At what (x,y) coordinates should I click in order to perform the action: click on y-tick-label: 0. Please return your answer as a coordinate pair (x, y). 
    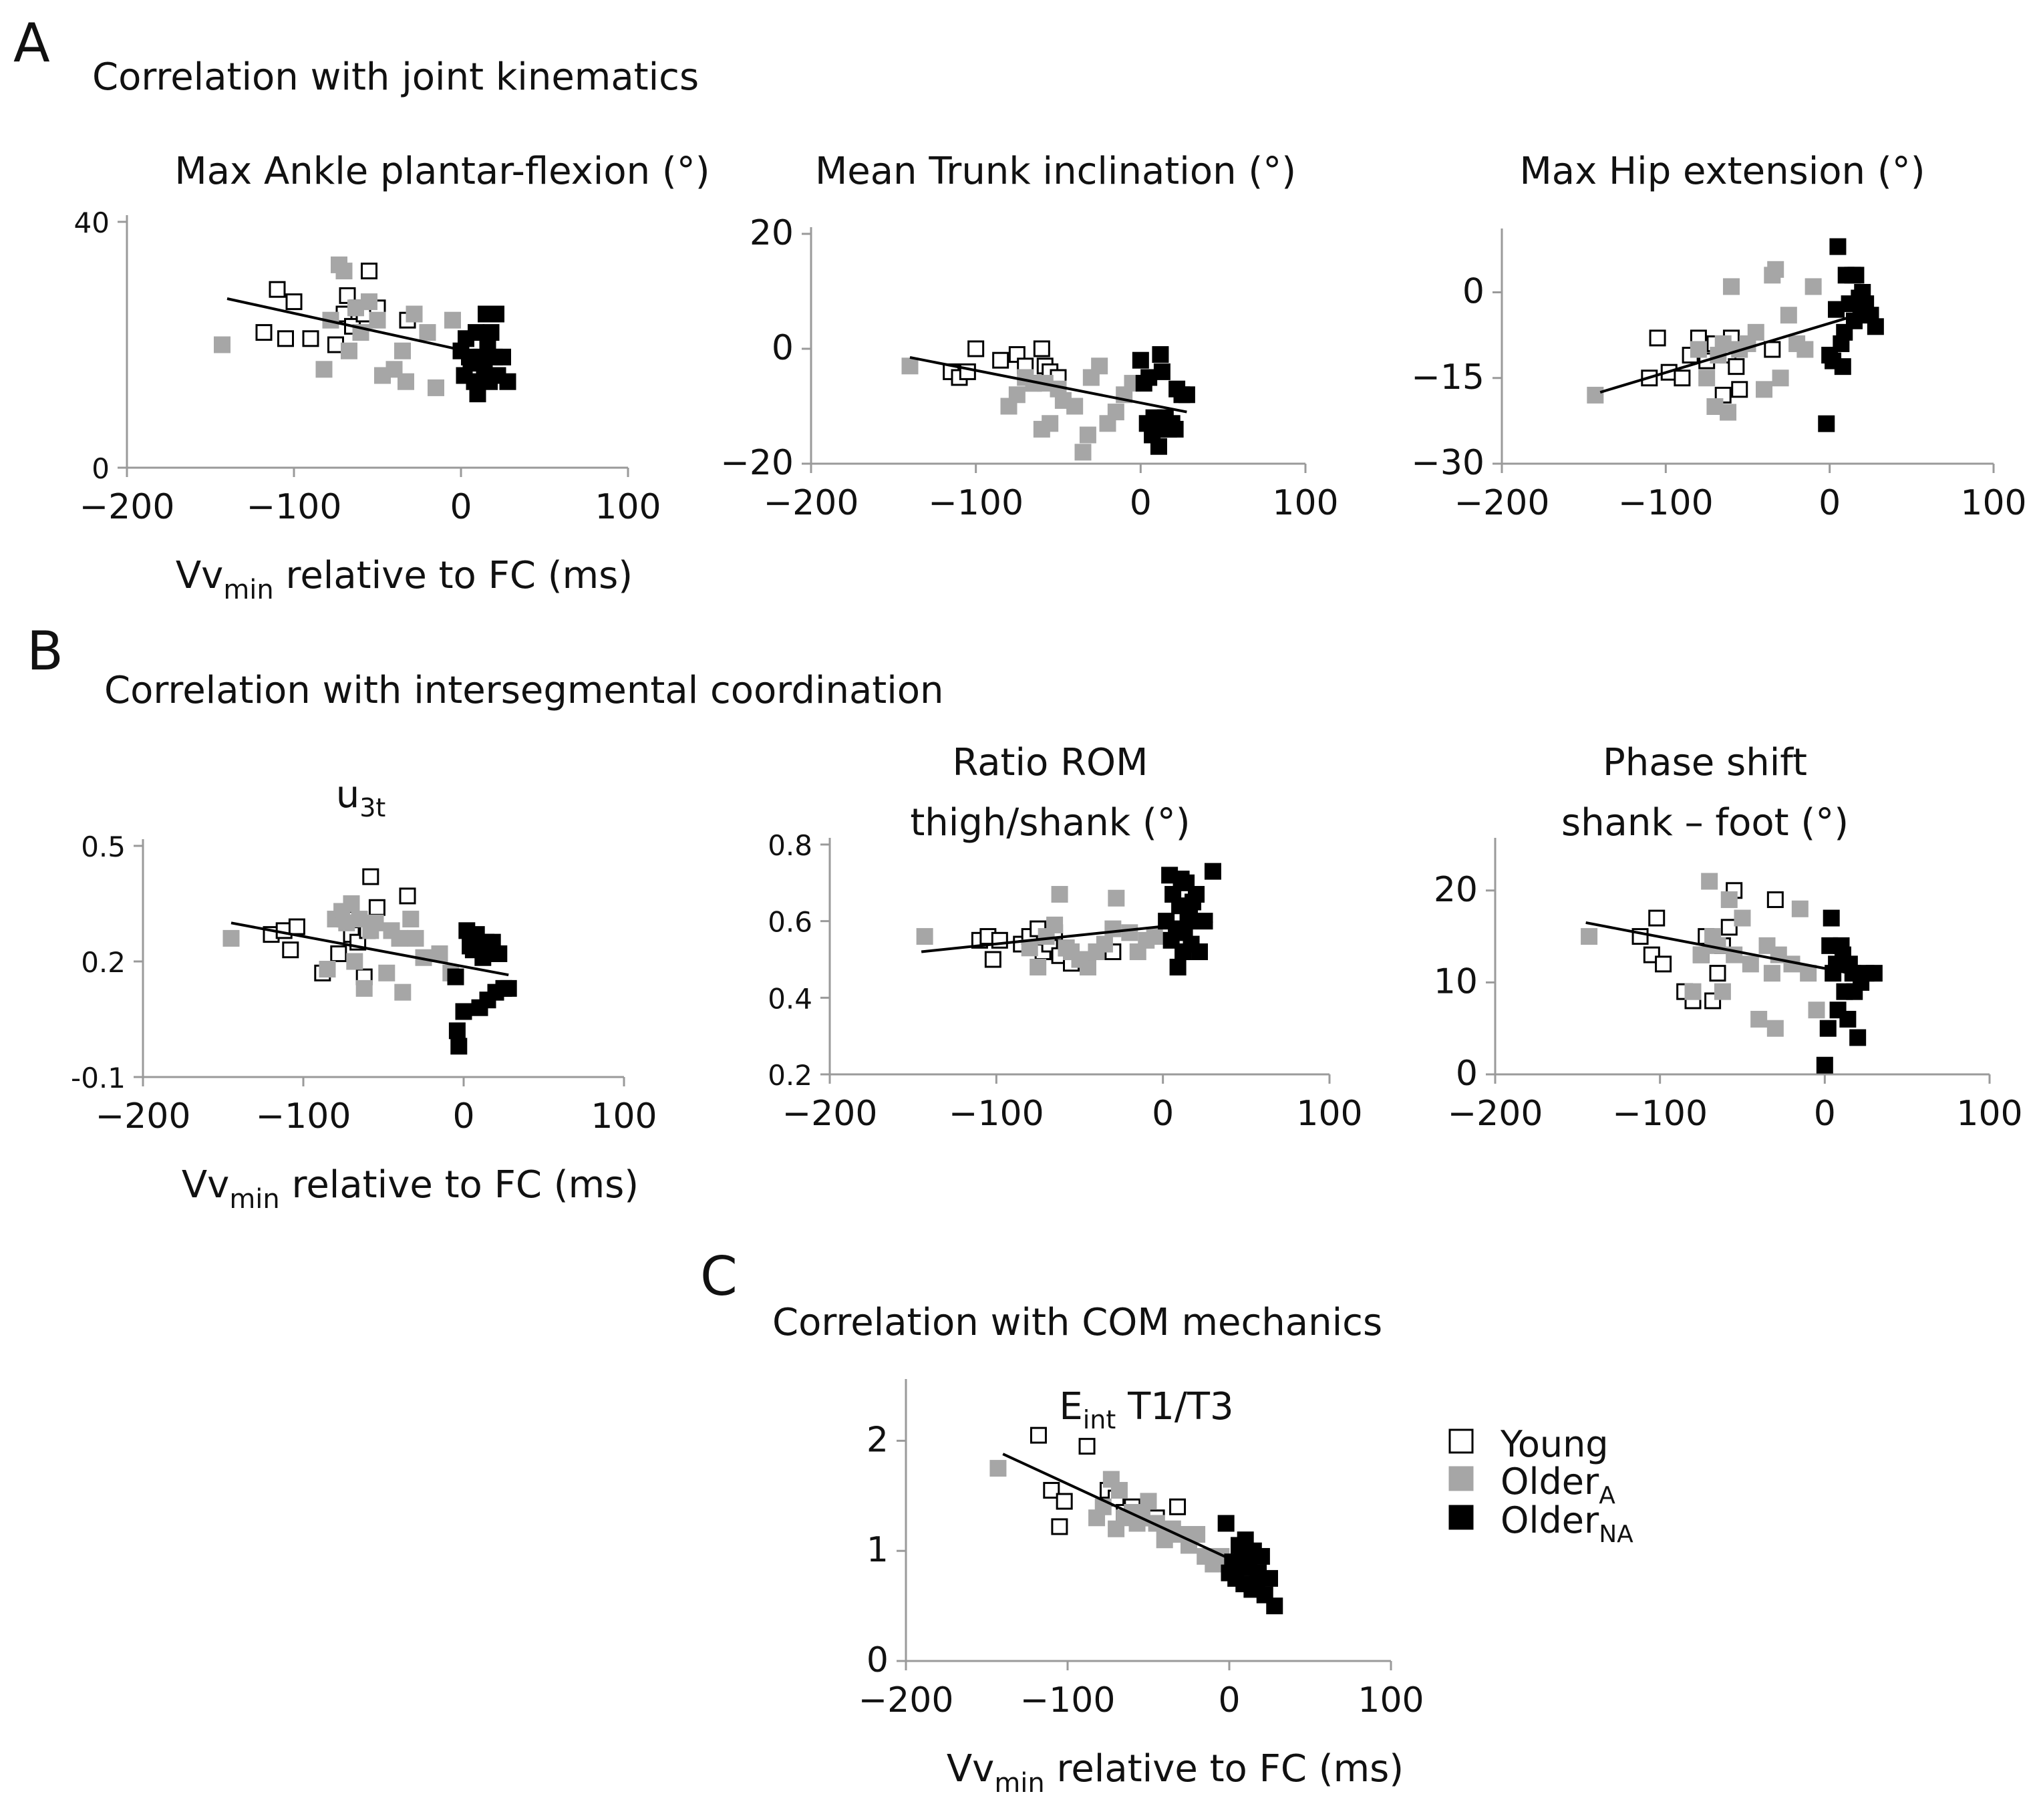
    Looking at the image, I should click on (878, 1660).